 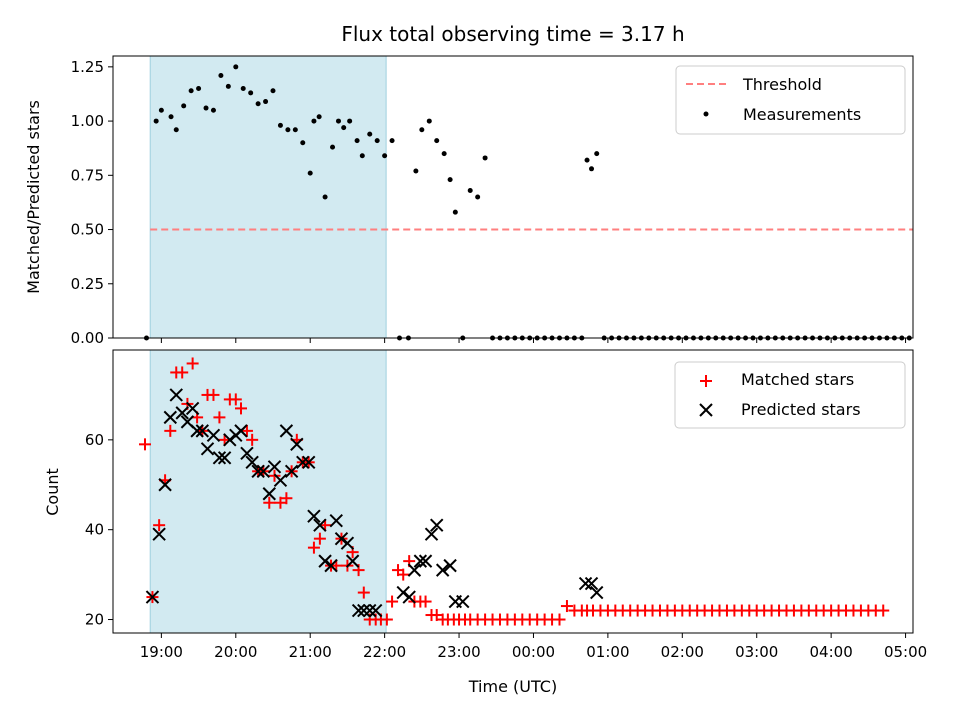 What do you see at coordinates (33, 197) in the screenshot?
I see `top-y-axis-label: Matched/Predicted stars` at bounding box center [33, 197].